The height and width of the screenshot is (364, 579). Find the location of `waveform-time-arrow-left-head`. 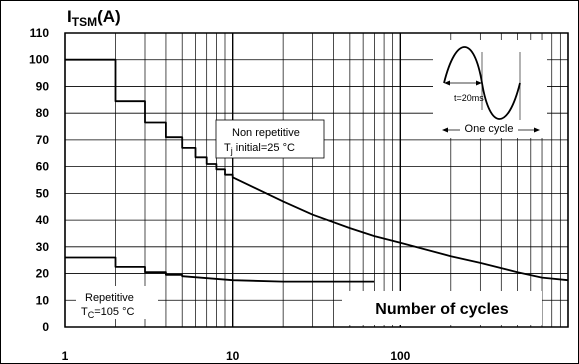

waveform-time-arrow-left-head is located at coordinates (447, 83).